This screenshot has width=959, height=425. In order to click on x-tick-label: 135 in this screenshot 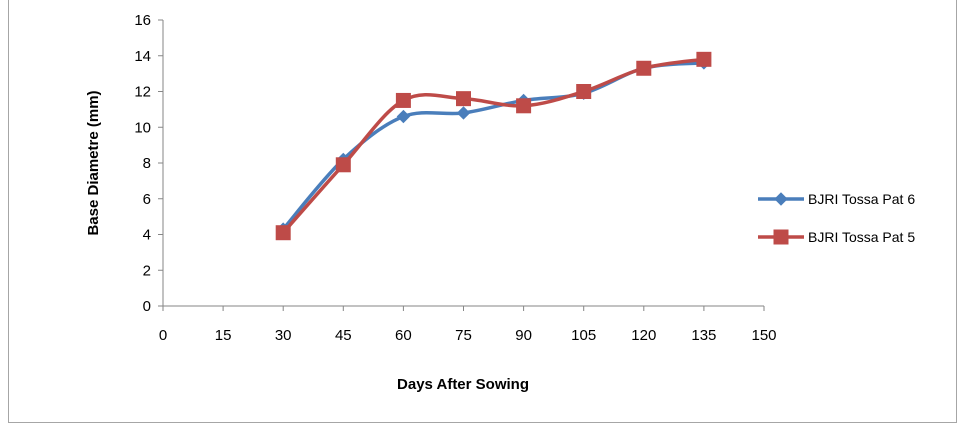, I will do `click(703, 335)`.